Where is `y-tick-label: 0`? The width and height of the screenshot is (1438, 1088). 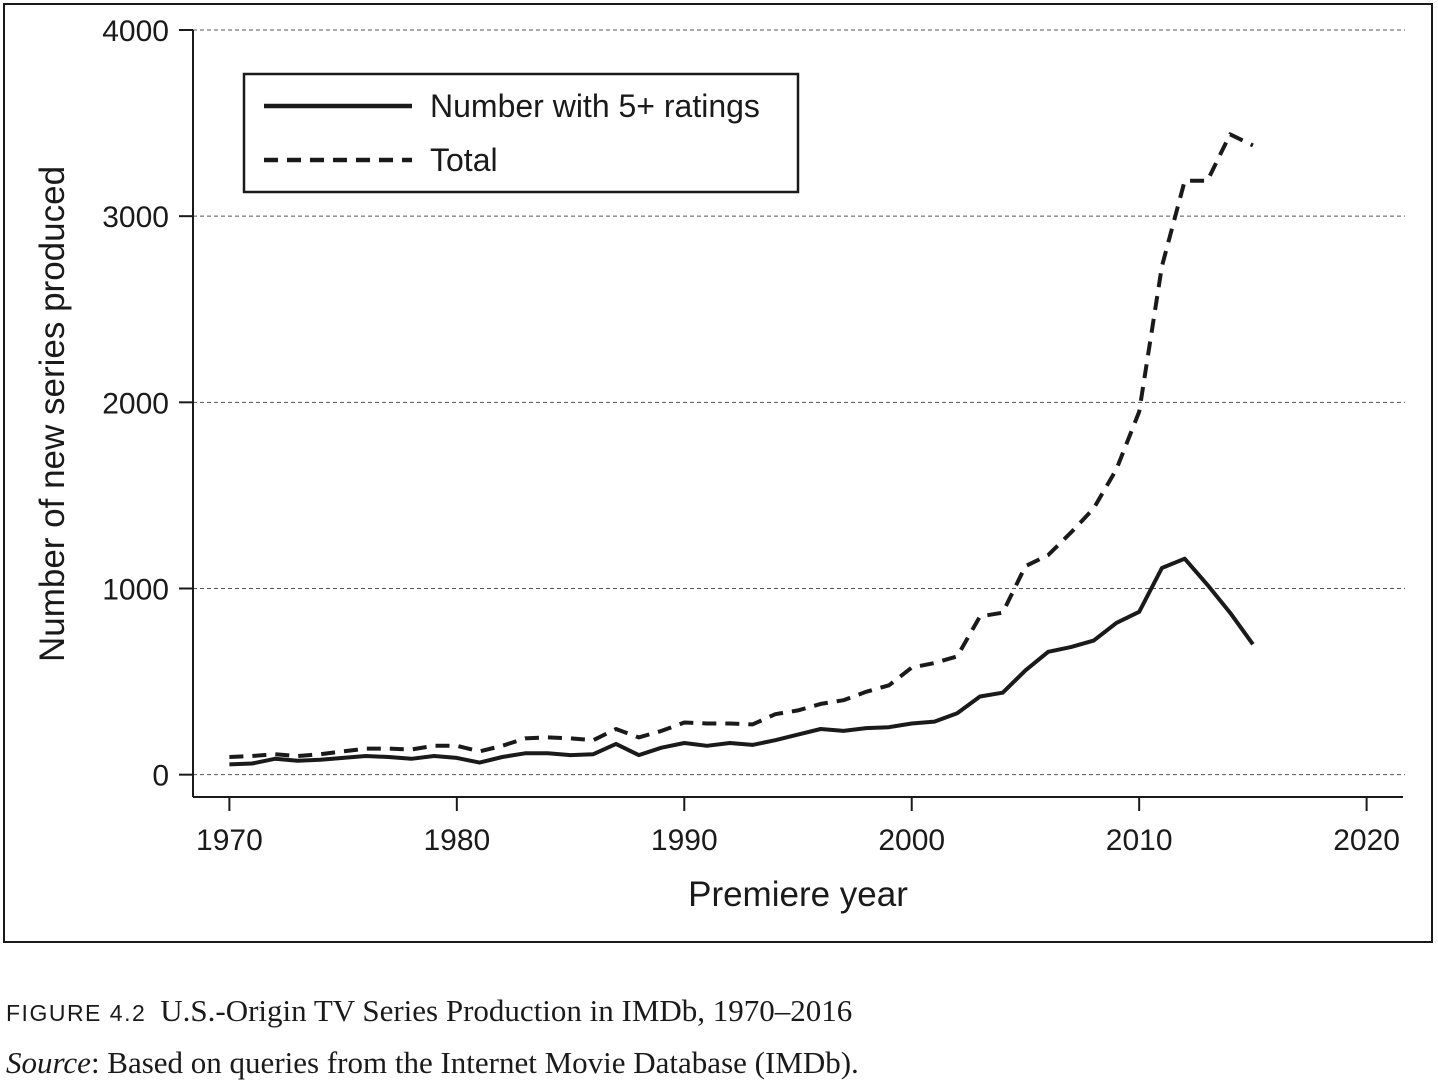
y-tick-label: 0 is located at coordinates (160, 776).